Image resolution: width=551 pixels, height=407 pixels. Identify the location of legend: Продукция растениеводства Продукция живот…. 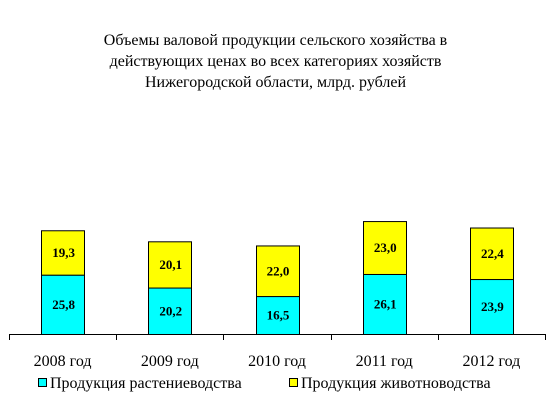
(264, 383).